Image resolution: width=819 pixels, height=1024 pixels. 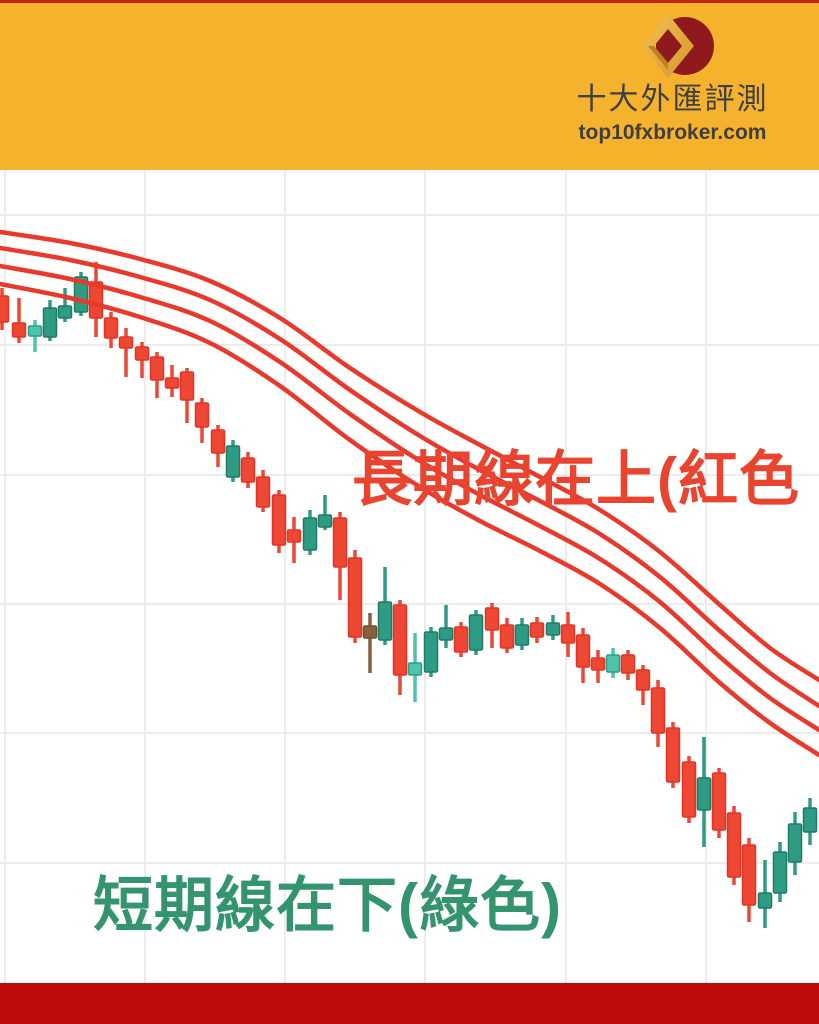 I want to click on logo-diamond-icon, so click(x=667, y=46).